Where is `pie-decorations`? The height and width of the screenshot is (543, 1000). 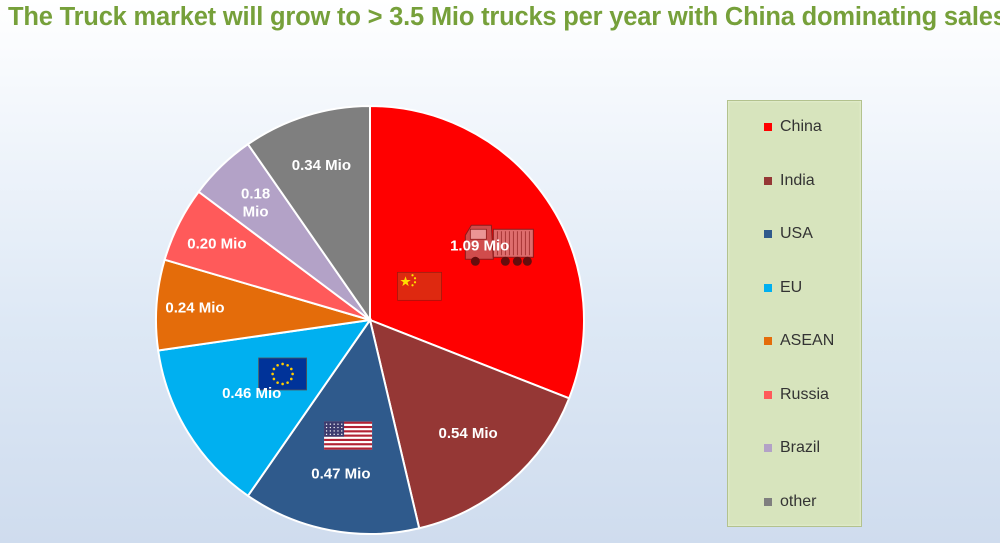 pie-decorations is located at coordinates (396, 337).